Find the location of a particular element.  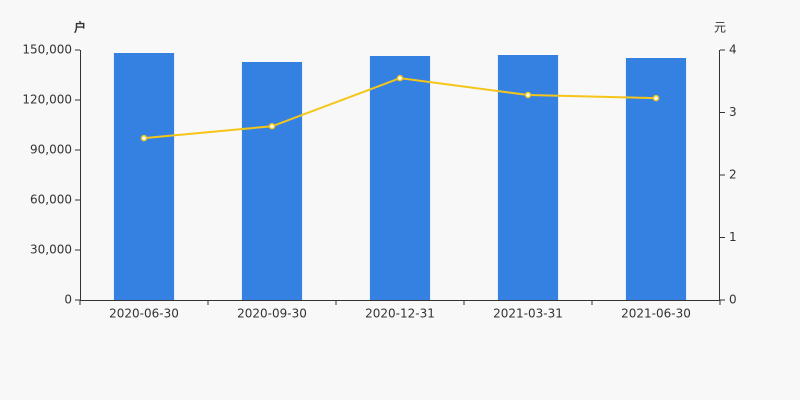

x-tick-label: 2021-06-30 is located at coordinates (656, 314).